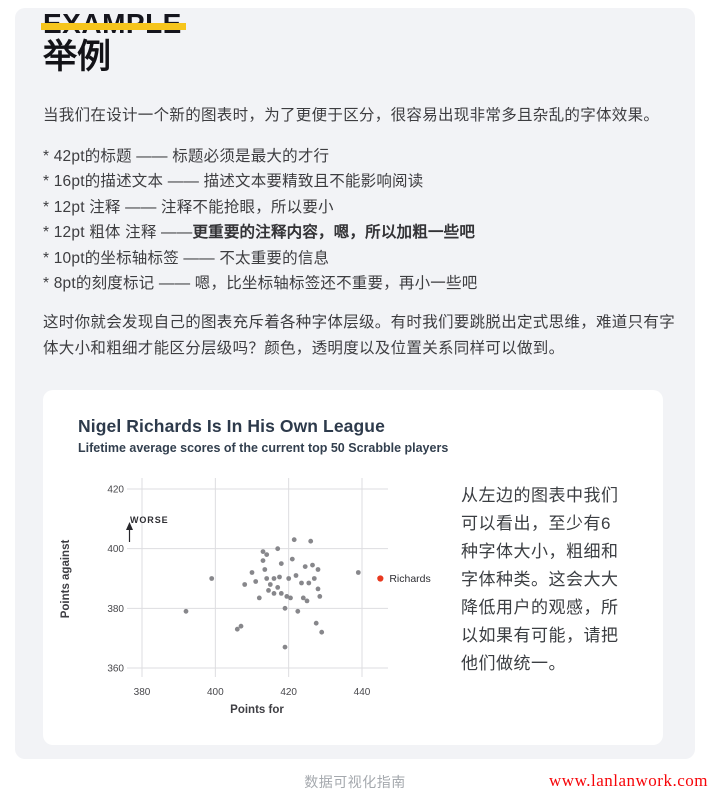 Image resolution: width=710 pixels, height=795 pixels. What do you see at coordinates (362, 692) in the screenshot?
I see `svg-text: 440` at bounding box center [362, 692].